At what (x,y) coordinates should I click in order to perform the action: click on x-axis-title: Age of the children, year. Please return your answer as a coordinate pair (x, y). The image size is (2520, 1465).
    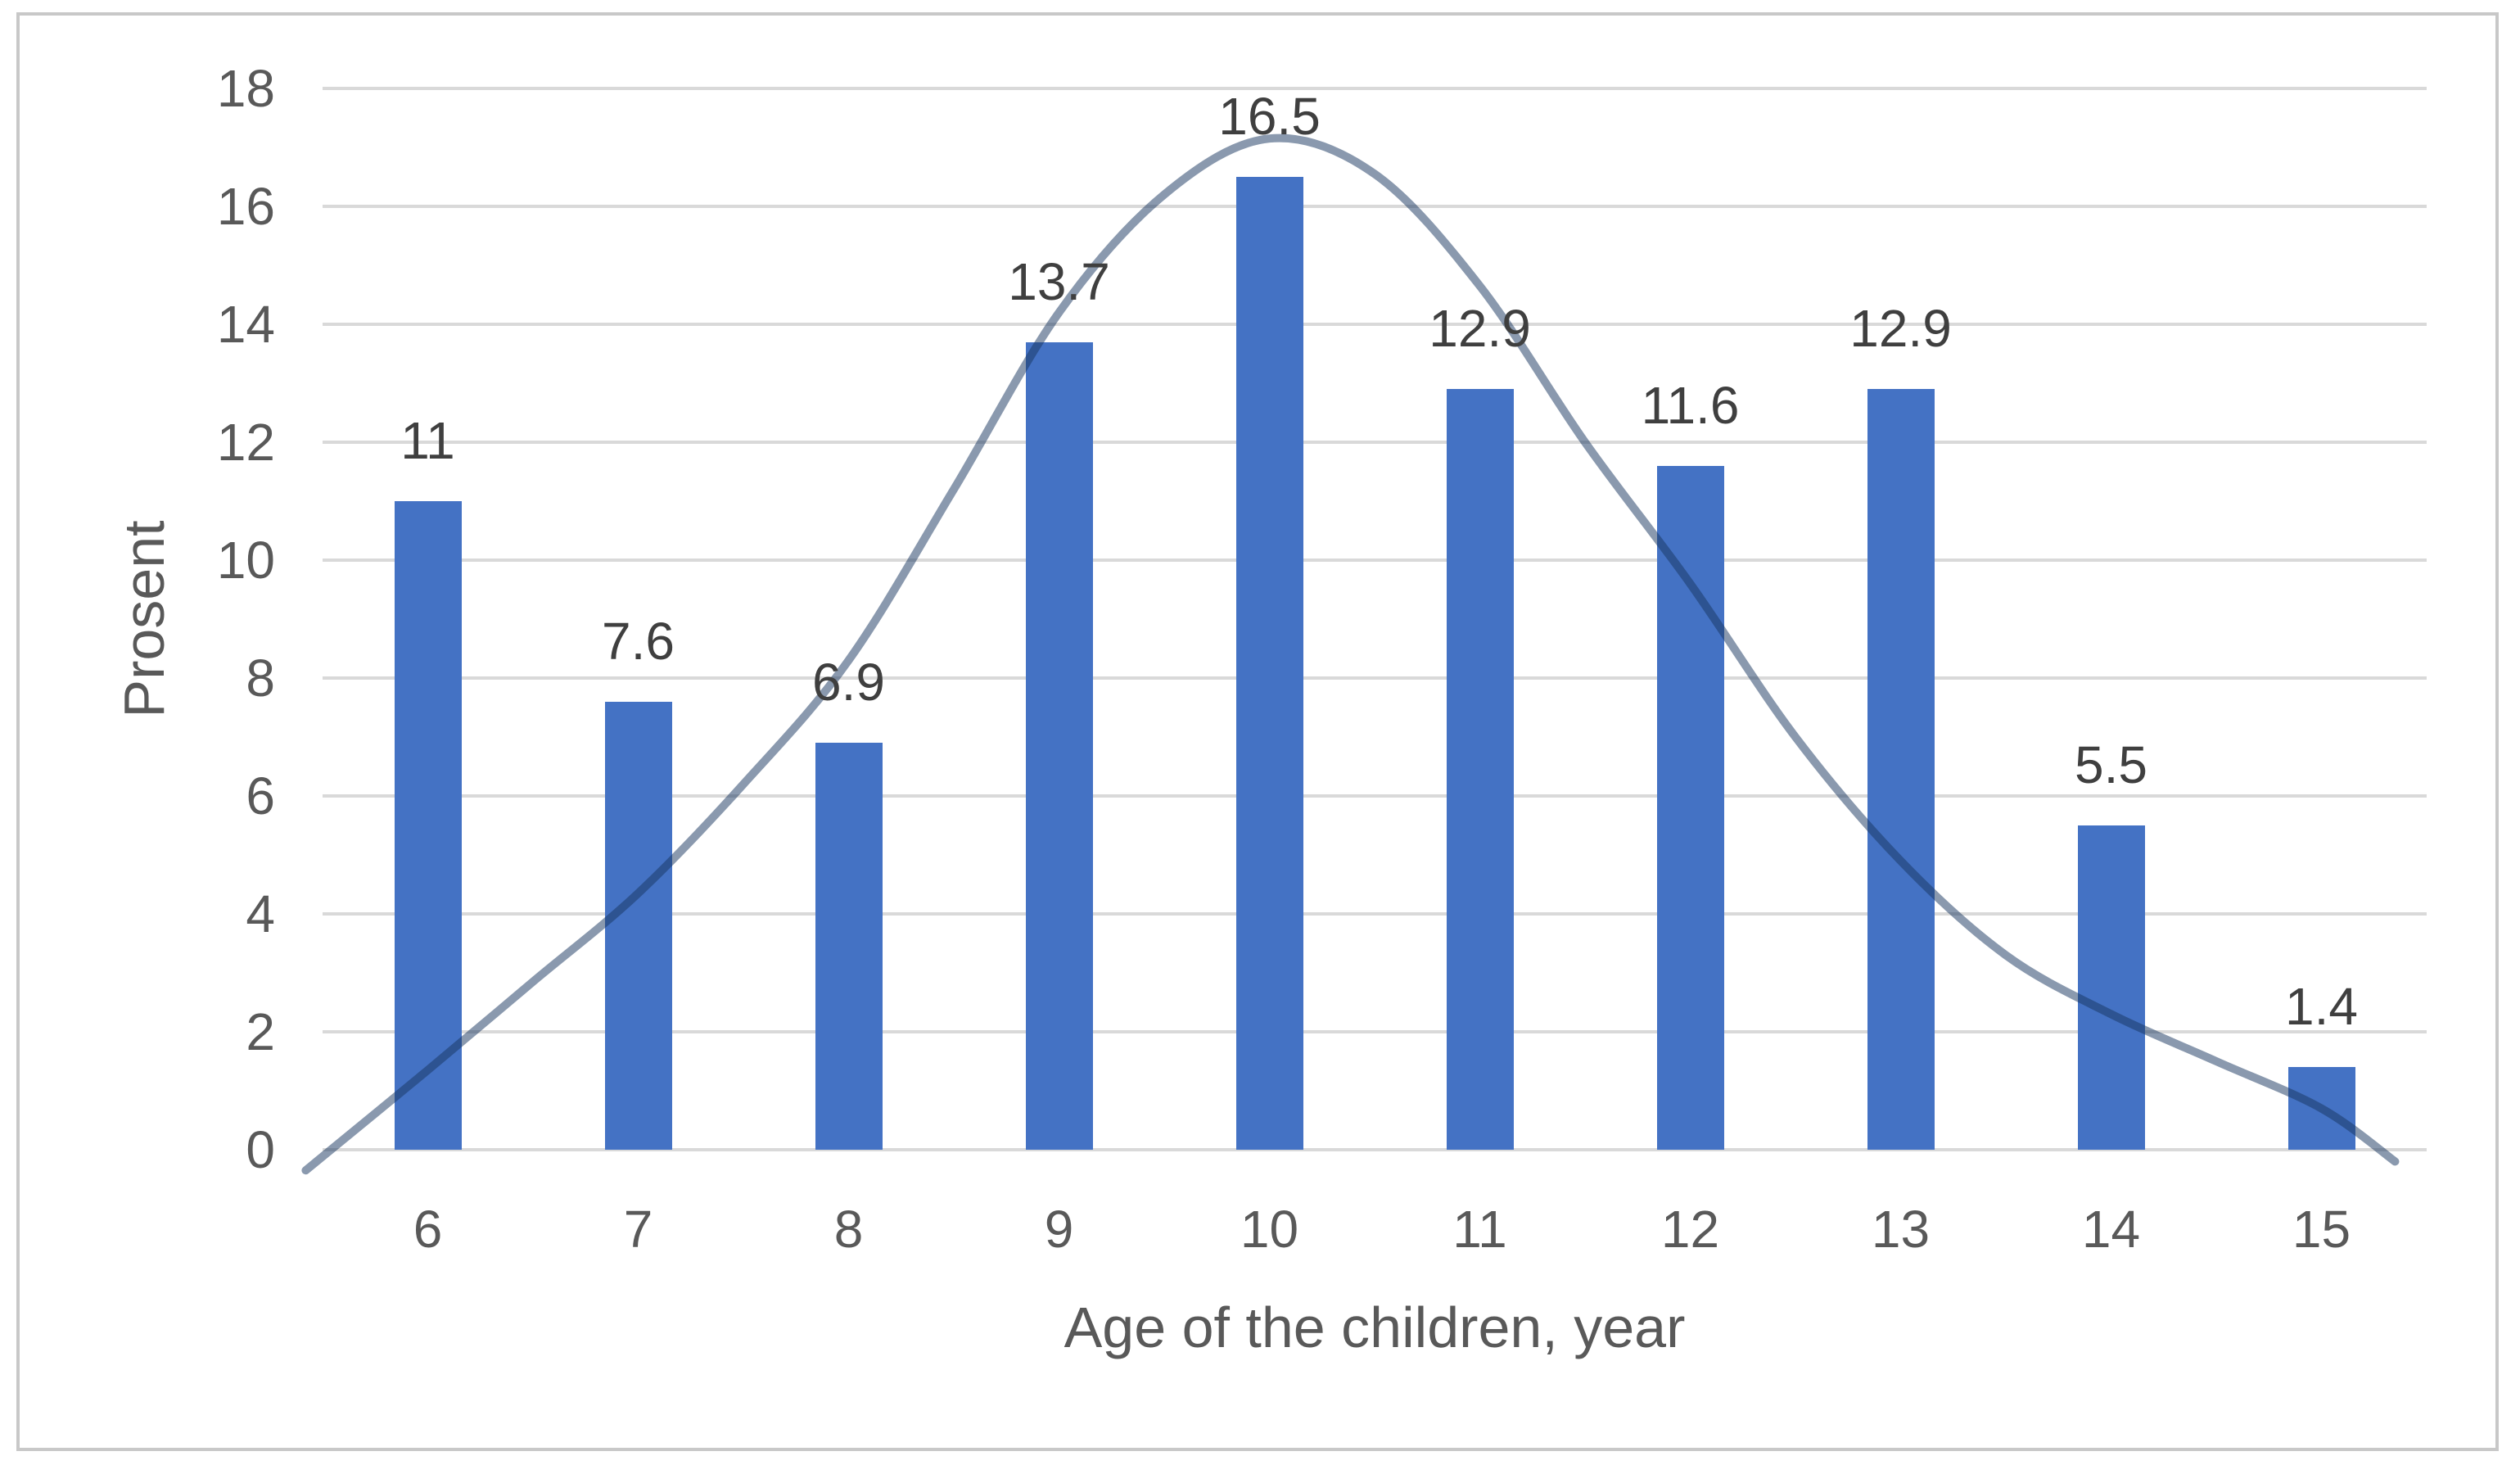
    Looking at the image, I should click on (1375, 1327).